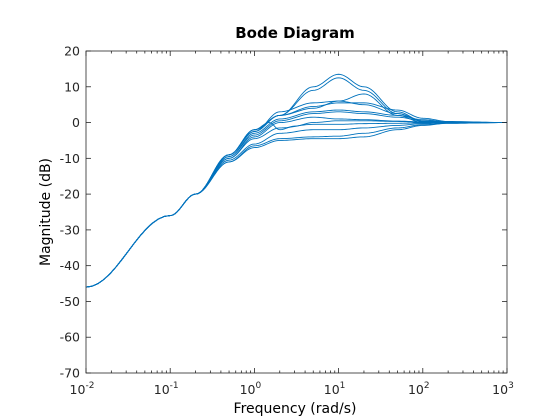 The image size is (560, 420). What do you see at coordinates (295, 409) in the screenshot?
I see `x-axis-label: Frequency (rad/s)` at bounding box center [295, 409].